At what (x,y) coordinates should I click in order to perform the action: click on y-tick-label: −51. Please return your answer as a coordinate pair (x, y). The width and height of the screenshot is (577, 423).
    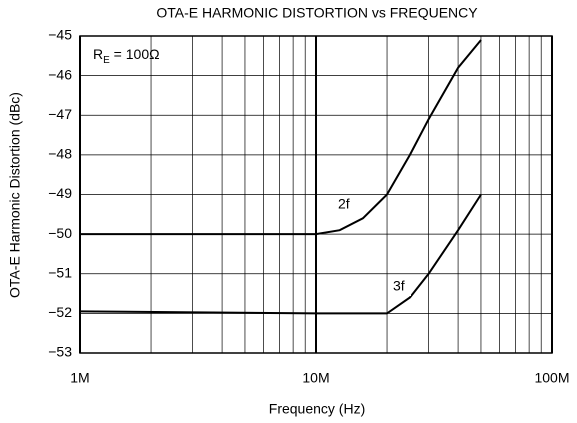
    Looking at the image, I should click on (60, 272).